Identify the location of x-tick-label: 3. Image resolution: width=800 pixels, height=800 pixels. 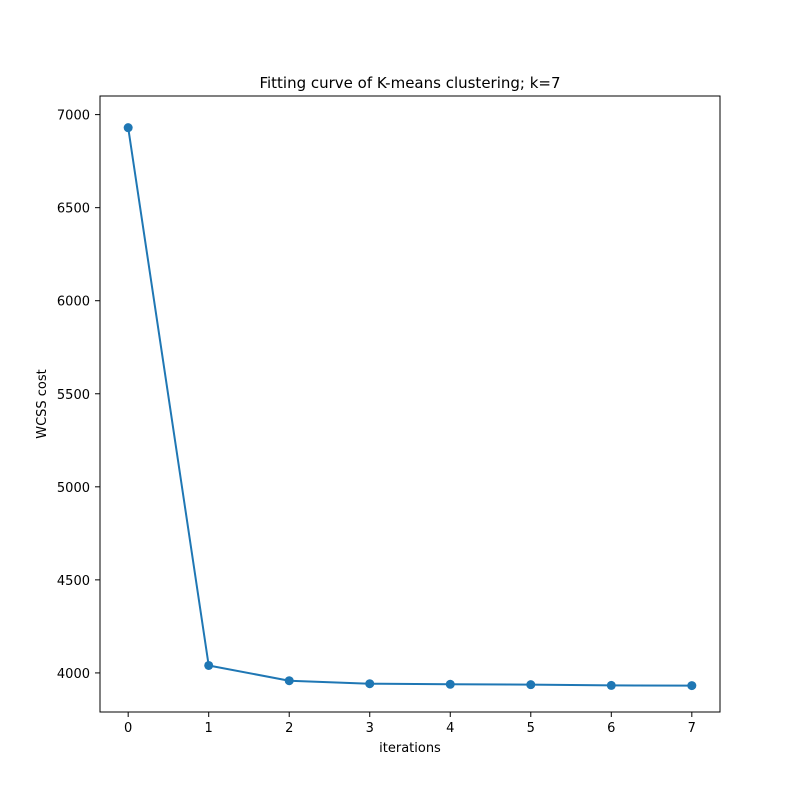
(370, 728).